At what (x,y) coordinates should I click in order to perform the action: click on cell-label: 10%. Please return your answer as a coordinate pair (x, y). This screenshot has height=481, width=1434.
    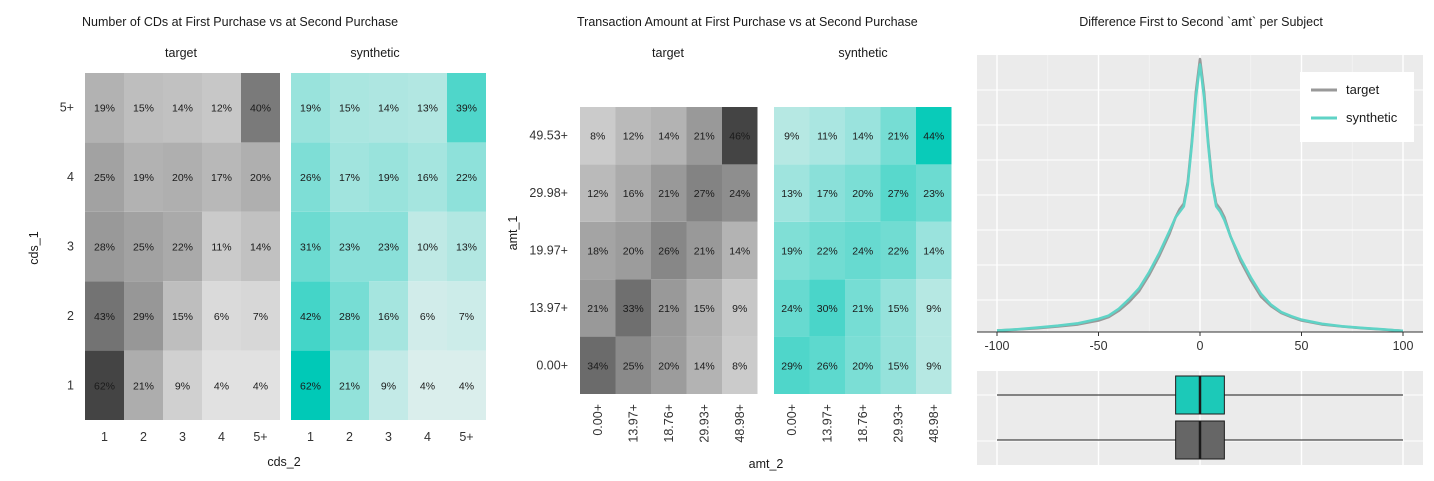
    Looking at the image, I should click on (427, 248).